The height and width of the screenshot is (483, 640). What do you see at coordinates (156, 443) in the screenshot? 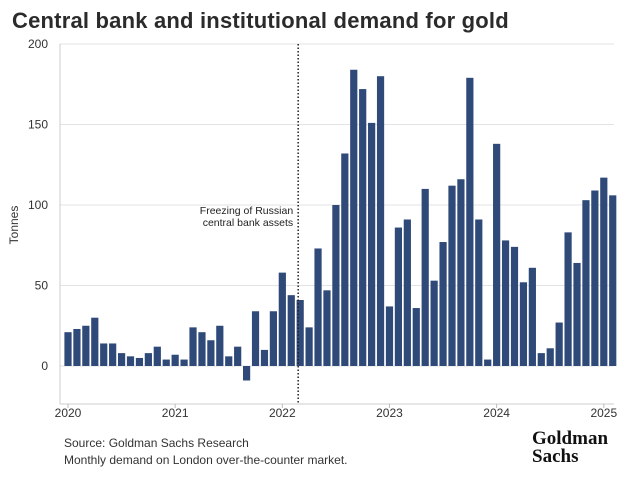
I see `source-text: Source: Goldman Sachs Research` at bounding box center [156, 443].